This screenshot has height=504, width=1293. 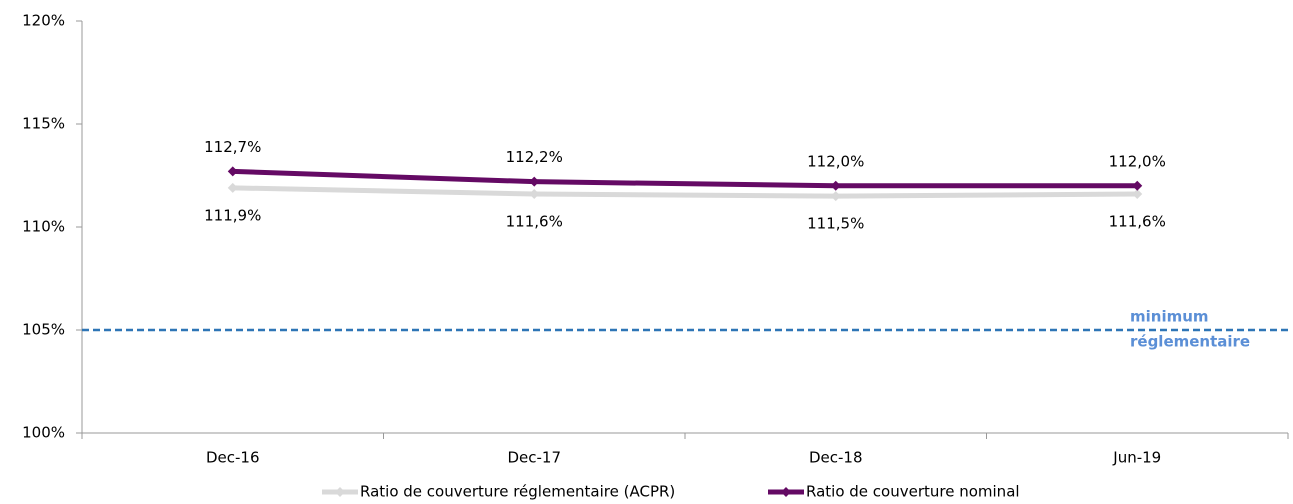 I want to click on y-tick-label: 110%, so click(x=43, y=227).